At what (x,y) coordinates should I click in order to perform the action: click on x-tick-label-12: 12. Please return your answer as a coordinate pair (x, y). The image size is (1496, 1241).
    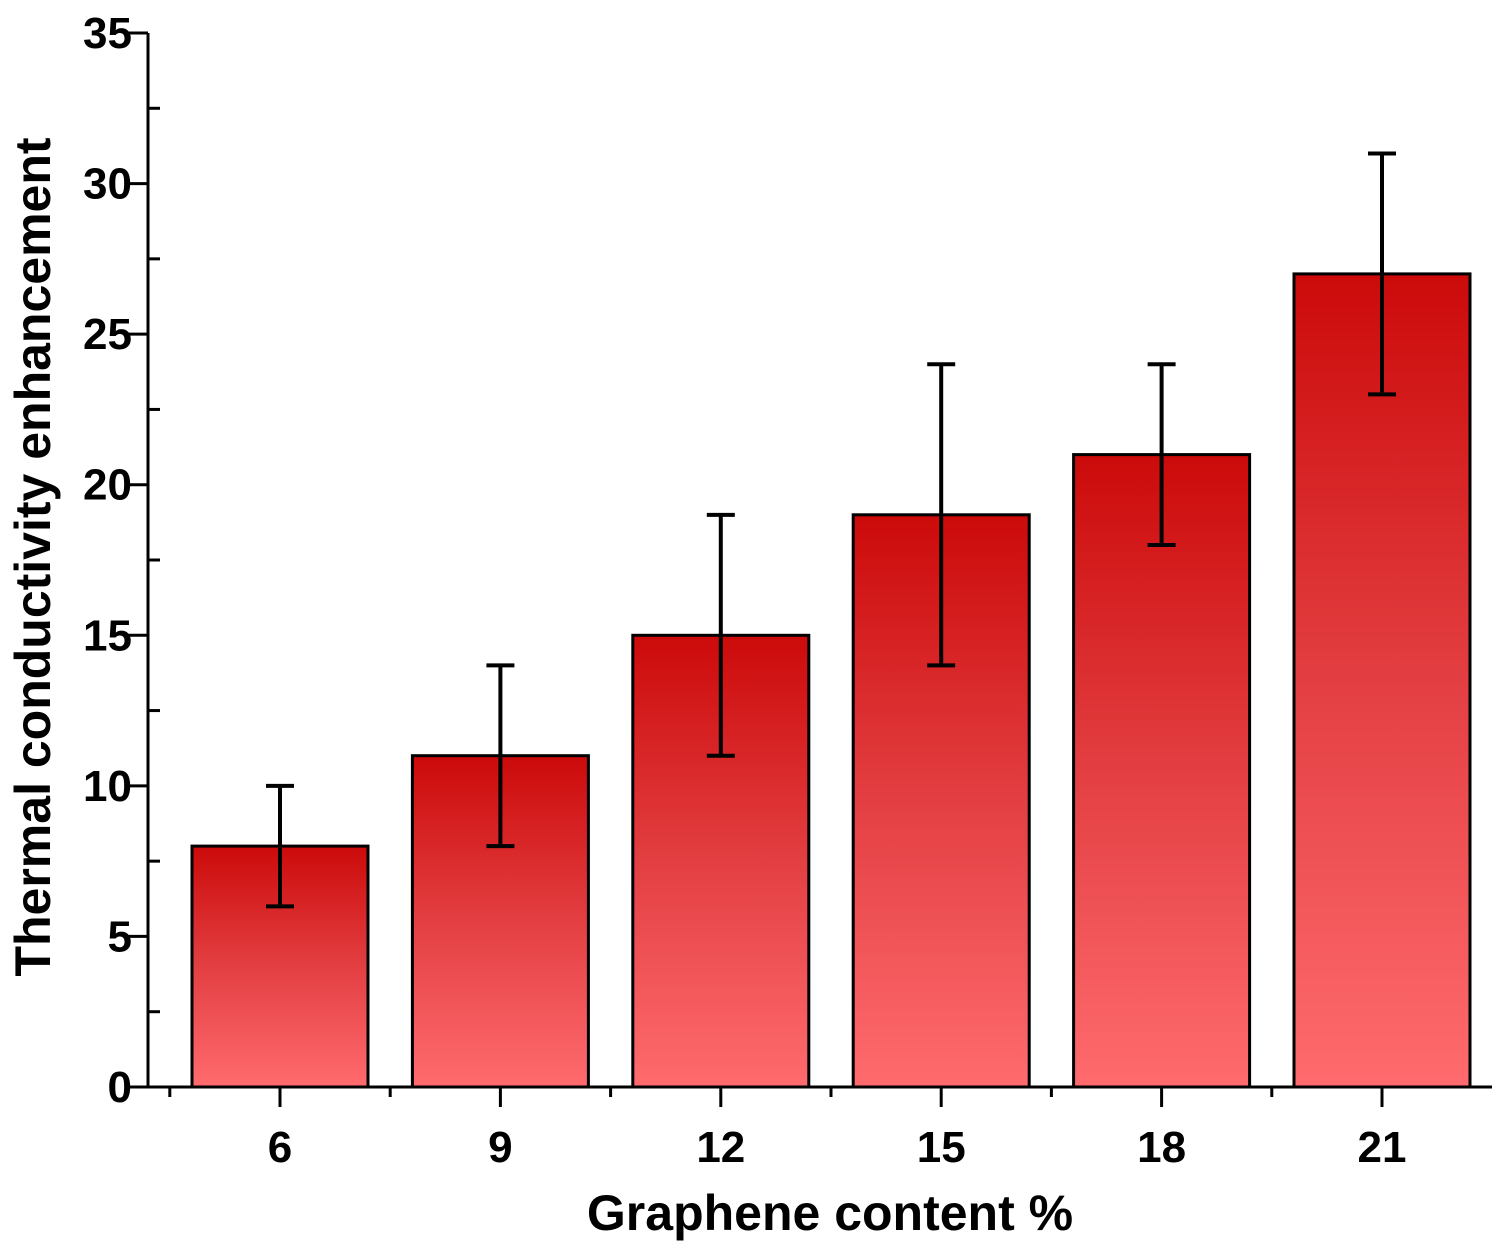
    Looking at the image, I should click on (720, 1147).